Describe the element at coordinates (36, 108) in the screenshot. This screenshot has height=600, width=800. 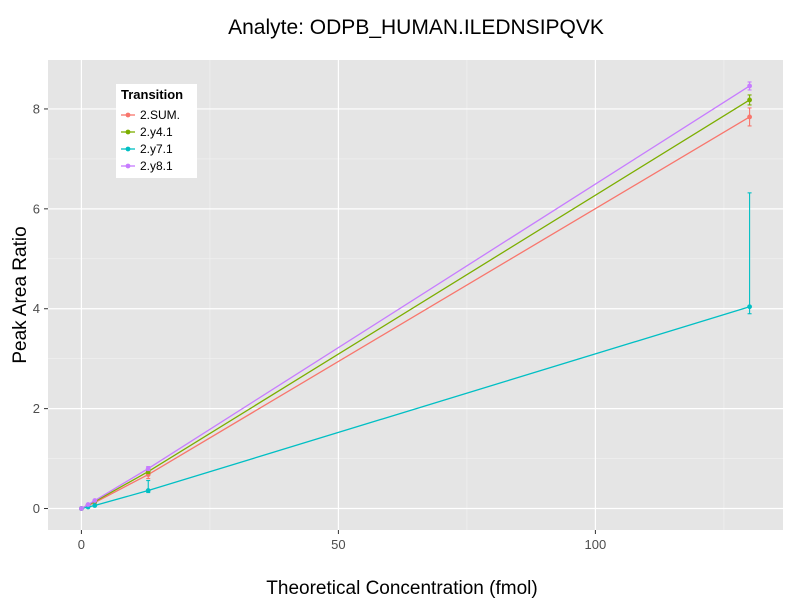
I see `y-tick-label: 8` at that location.